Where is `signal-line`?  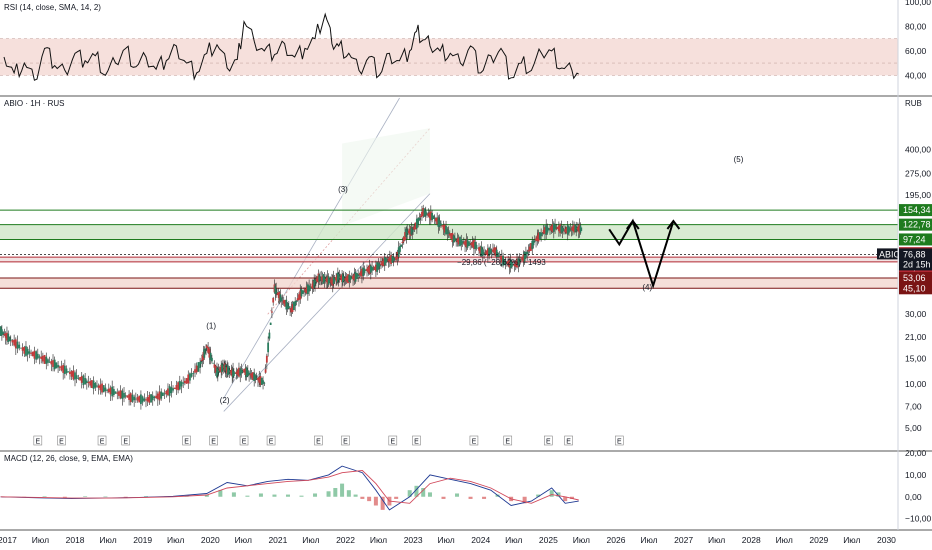 signal-line is located at coordinates (289, 487).